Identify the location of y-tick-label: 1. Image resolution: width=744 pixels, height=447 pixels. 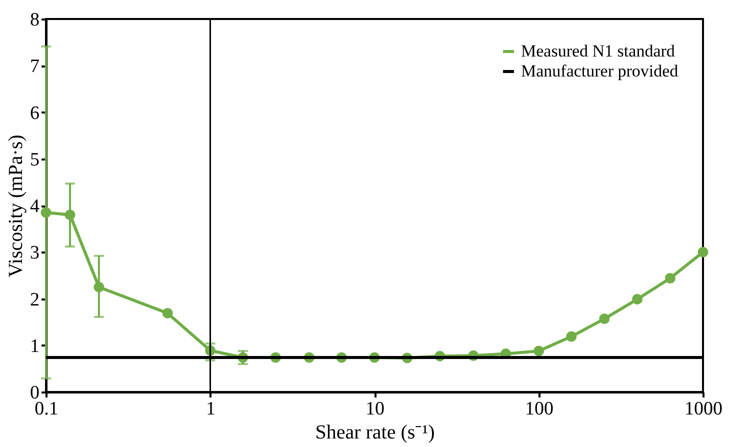
(35, 346).